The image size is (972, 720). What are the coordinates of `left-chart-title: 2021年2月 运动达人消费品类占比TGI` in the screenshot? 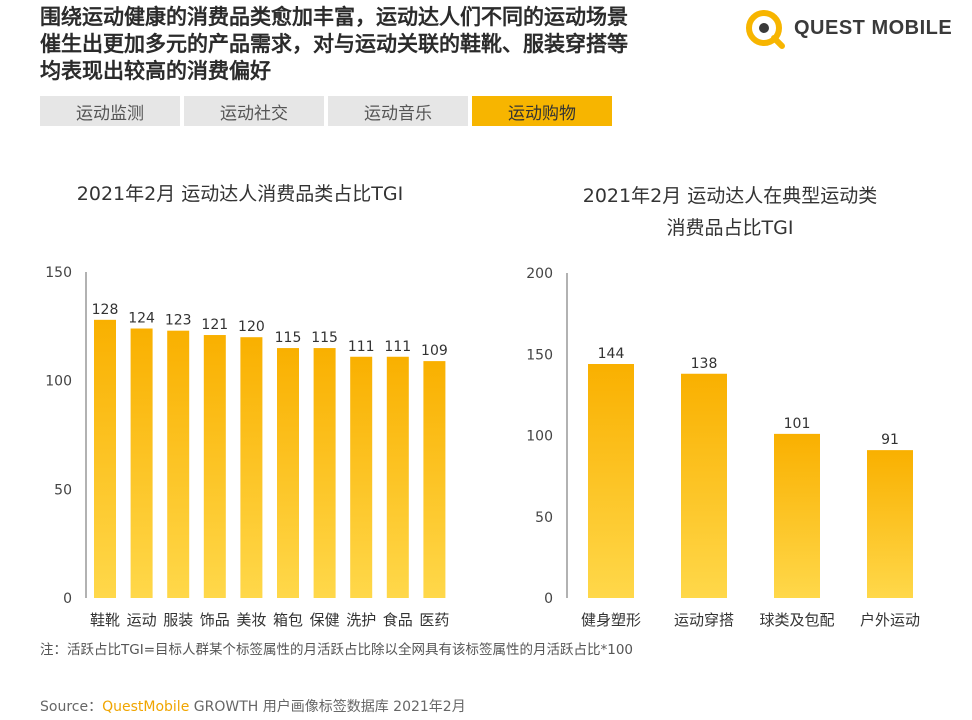 It's located at (240, 194).